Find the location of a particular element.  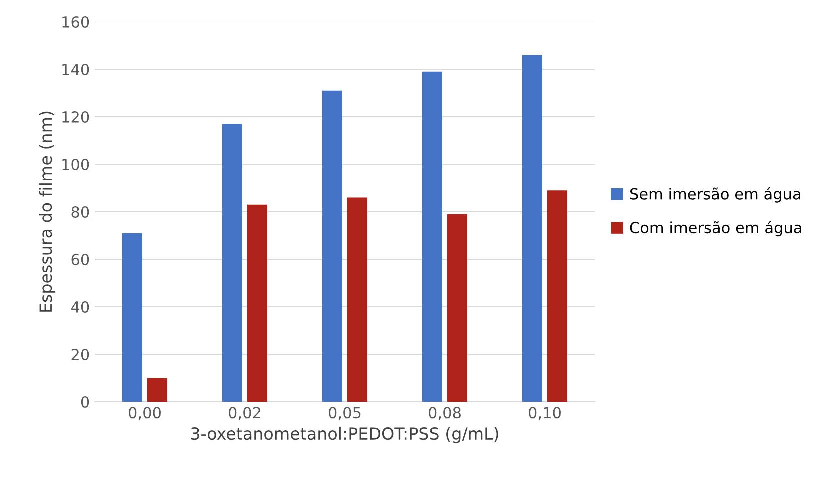

y-tick-label: 20 is located at coordinates (81, 354).